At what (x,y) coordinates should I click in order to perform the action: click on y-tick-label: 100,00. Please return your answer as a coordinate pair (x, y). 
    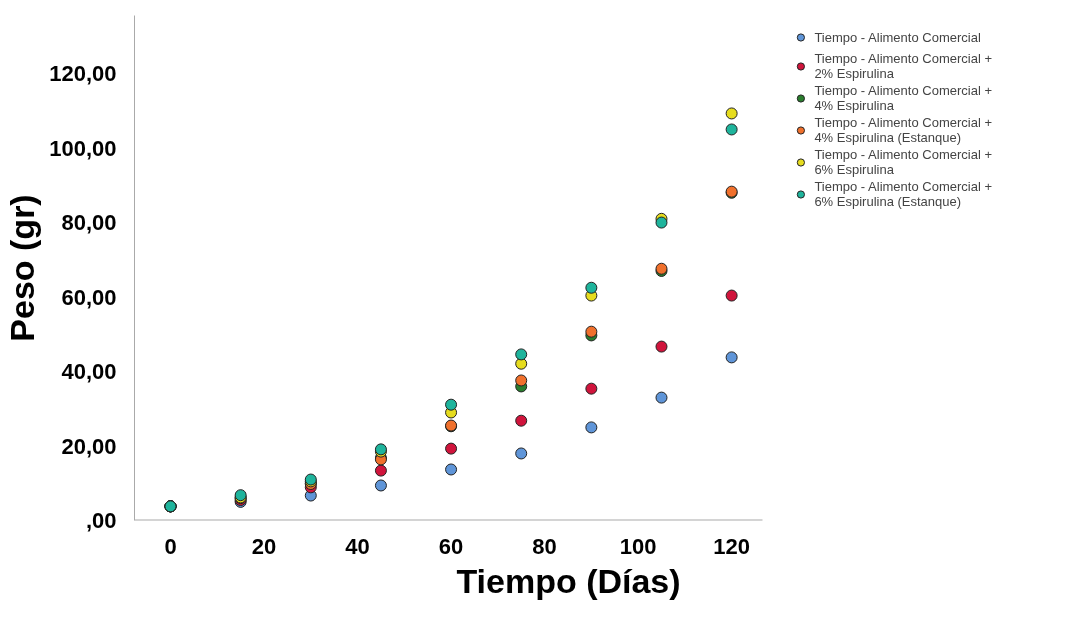
    Looking at the image, I should click on (83, 148).